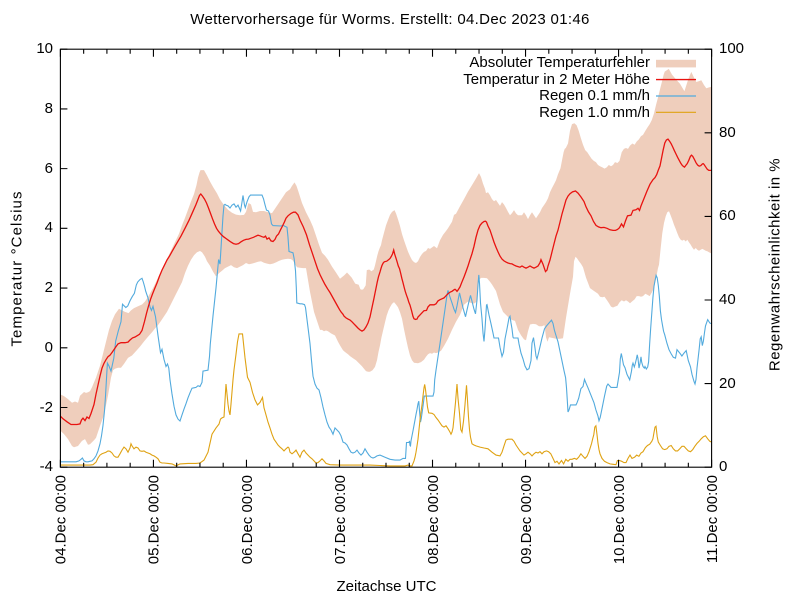 Image resolution: width=800 pixels, height=600 pixels. Describe the element at coordinates (526, 519) in the screenshot. I see `svg-text: 09.Dec 00:00` at that location.